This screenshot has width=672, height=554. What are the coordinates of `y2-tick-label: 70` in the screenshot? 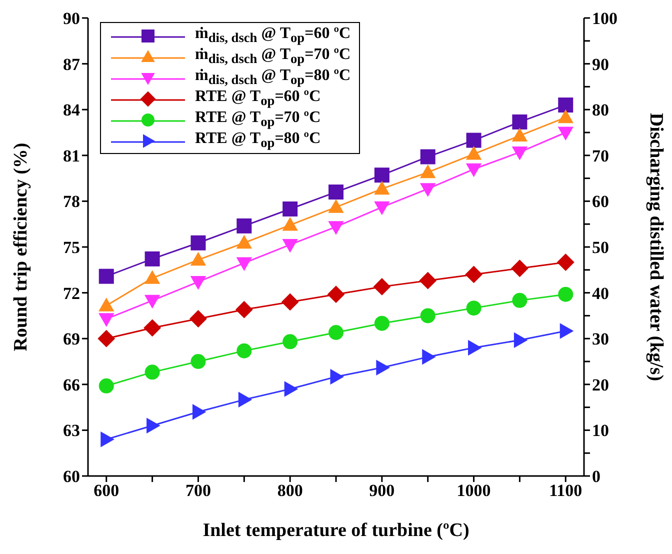 It's located at (600, 156).